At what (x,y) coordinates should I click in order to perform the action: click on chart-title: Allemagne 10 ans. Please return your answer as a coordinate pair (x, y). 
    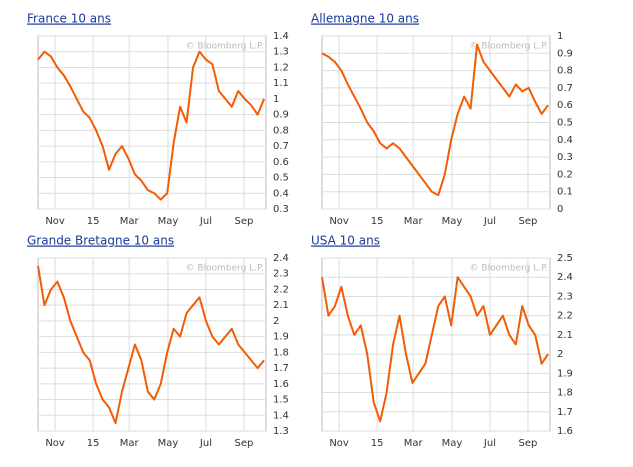
    Looking at the image, I should click on (365, 19).